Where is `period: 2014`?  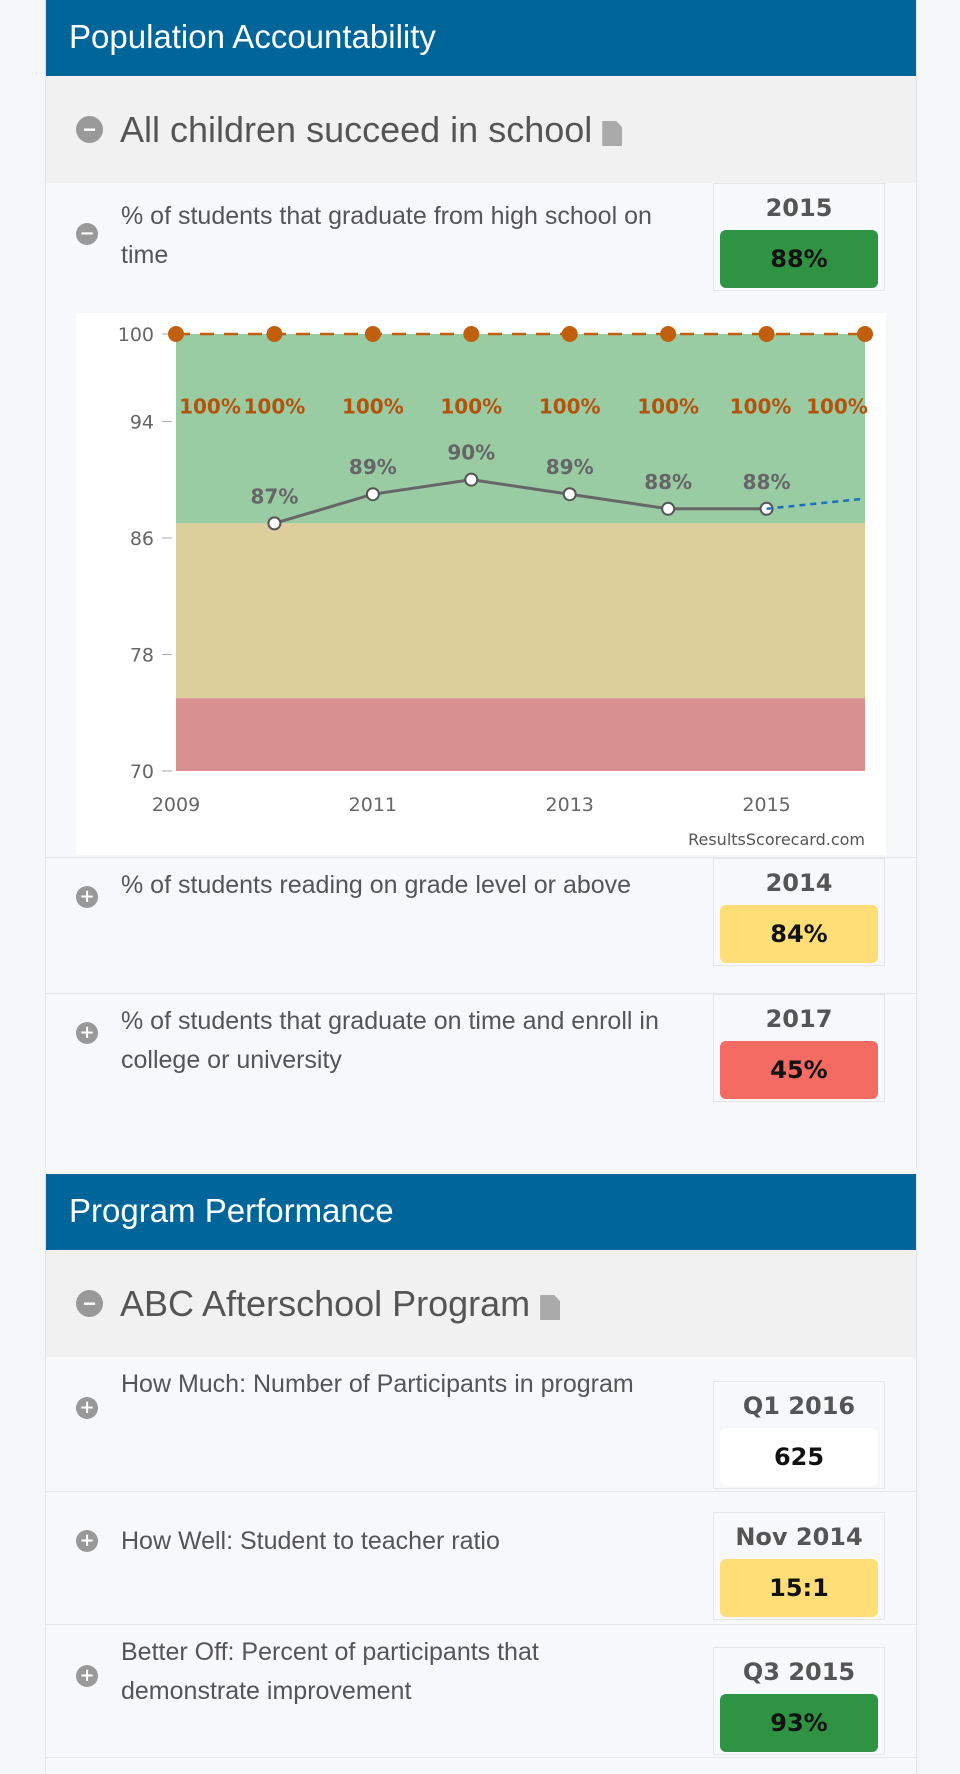
period: 2014 is located at coordinates (799, 883).